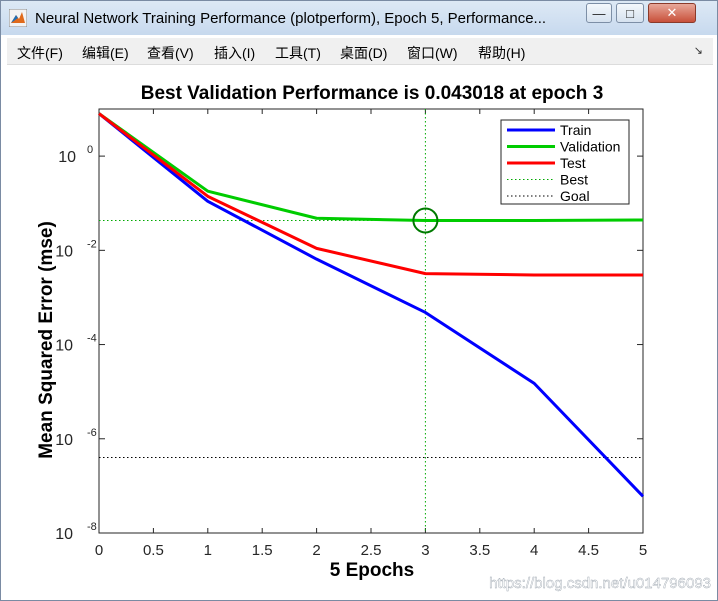 This screenshot has width=718, height=601. Describe the element at coordinates (698, 51) in the screenshot. I see `dock-icon: ↘` at that location.